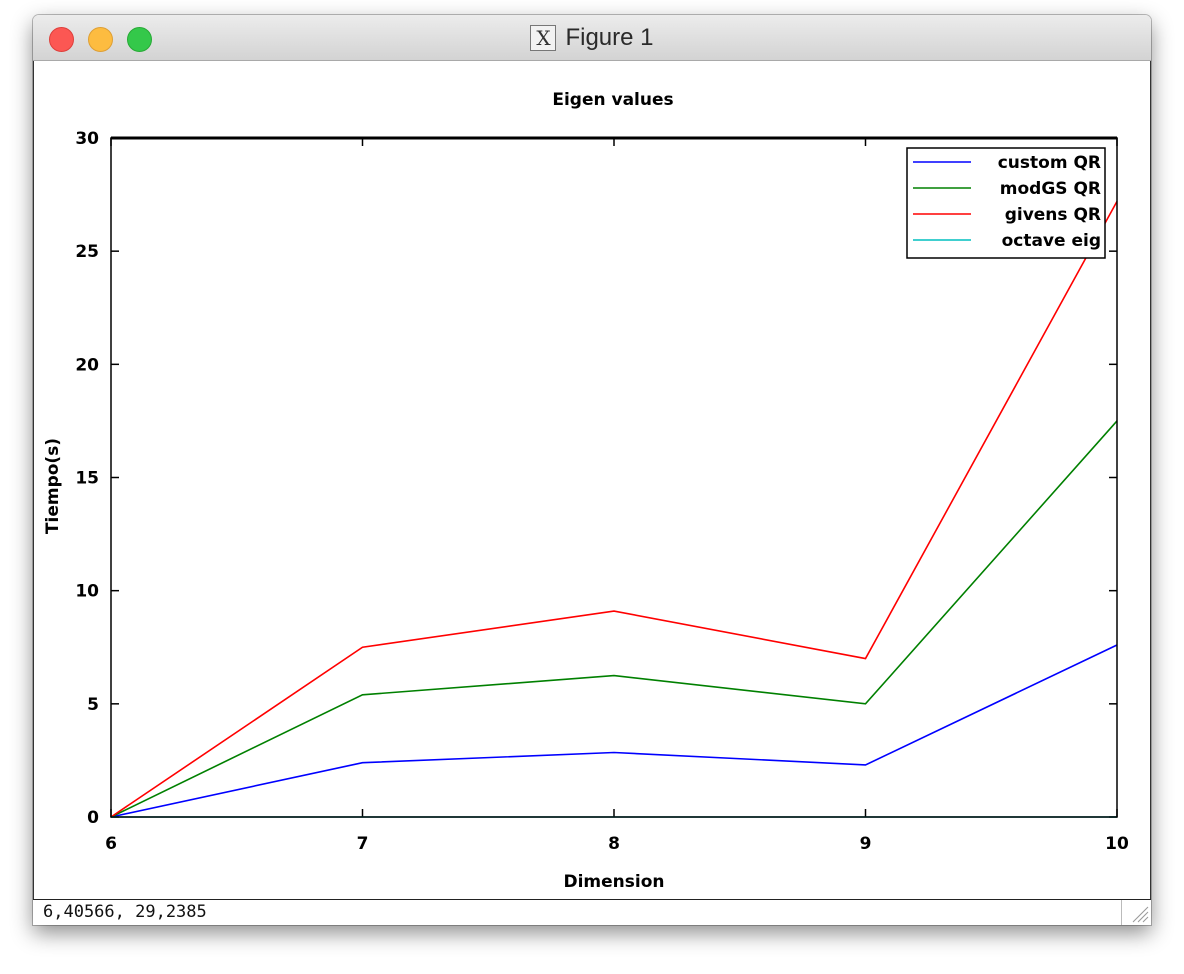  I want to click on y-tick-label: 10, so click(87, 592).